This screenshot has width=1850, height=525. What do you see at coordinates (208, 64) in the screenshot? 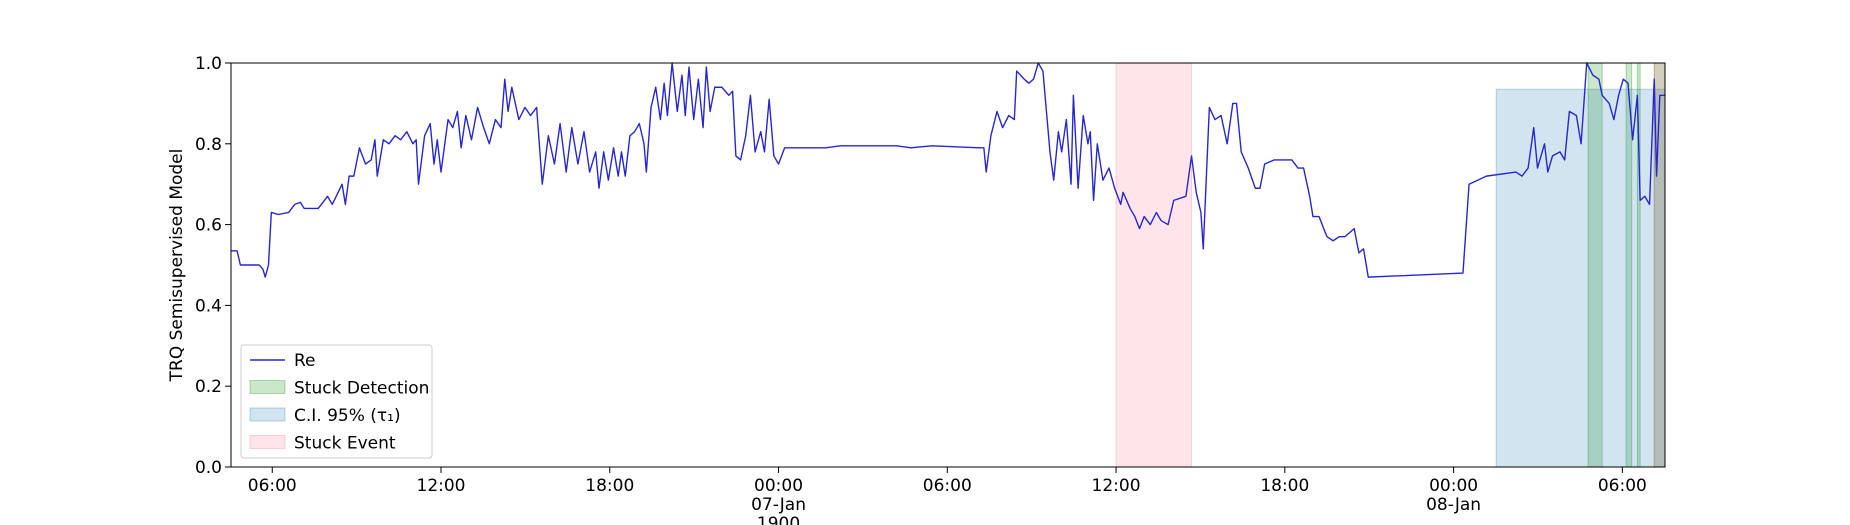
I see `y-tick-label: 1.0` at bounding box center [208, 64].